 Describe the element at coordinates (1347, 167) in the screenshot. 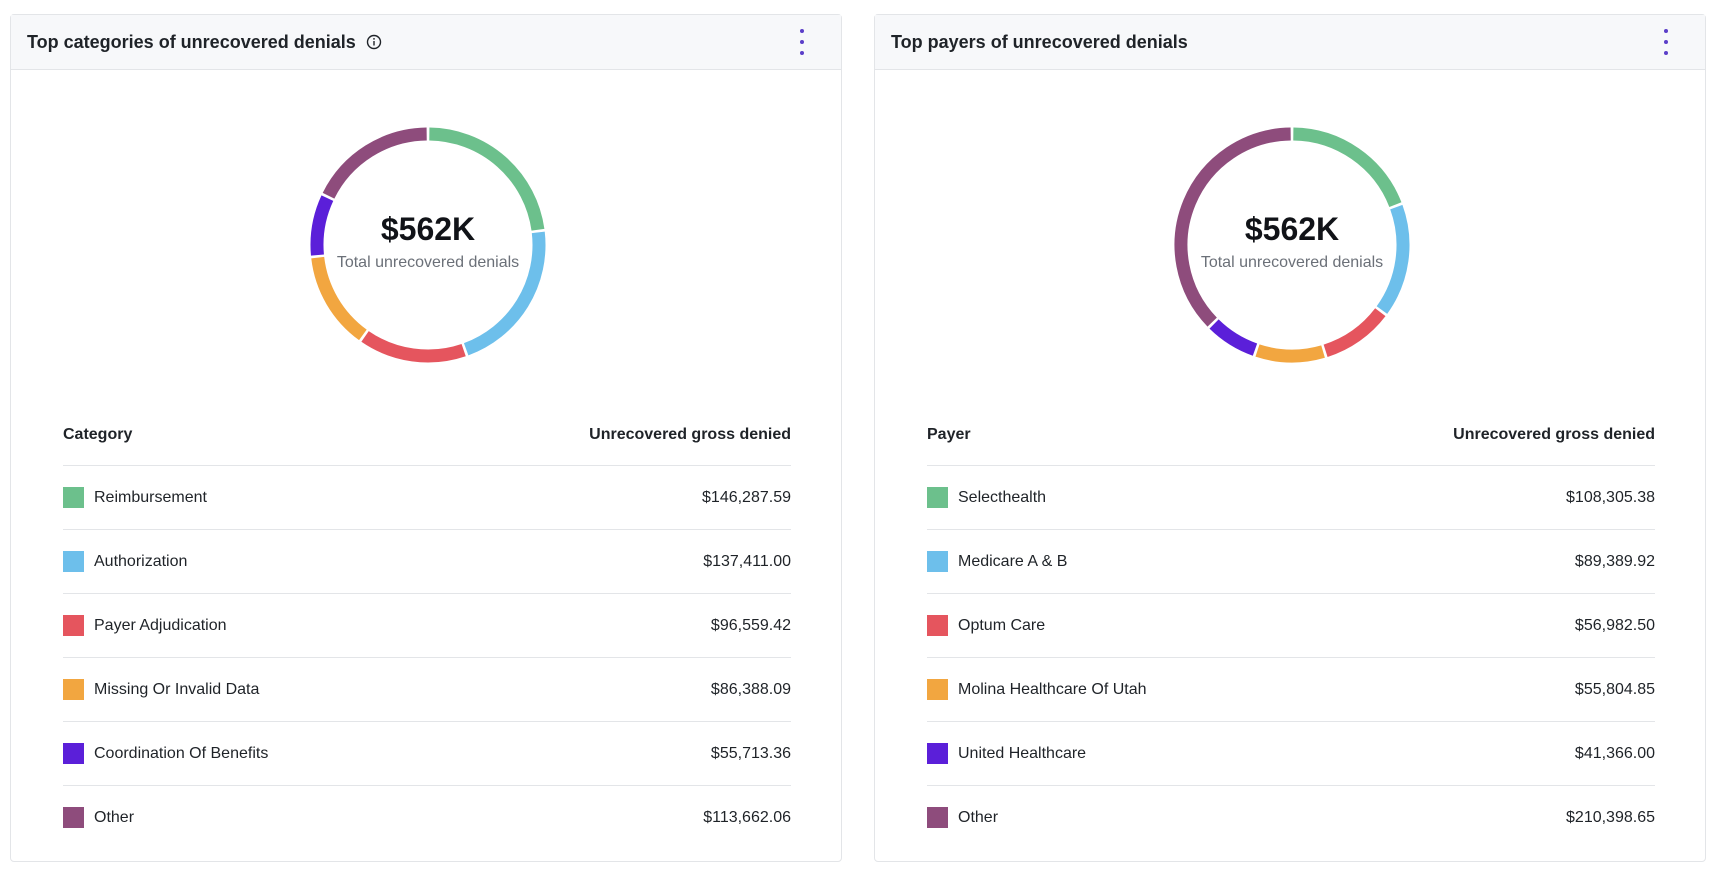

I see `donut-slice-selecthealth` at that location.